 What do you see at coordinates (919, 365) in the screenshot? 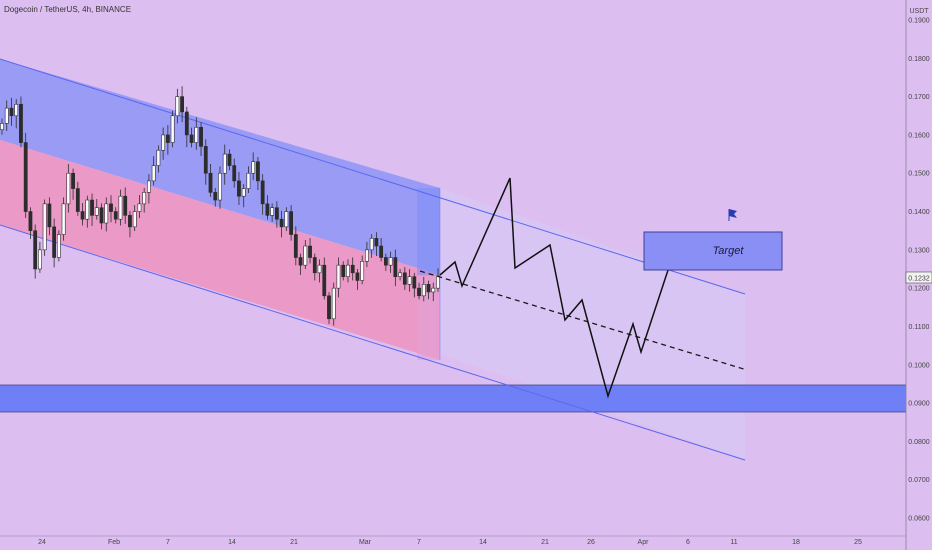
I see `y-tick-label: 0.1000` at bounding box center [919, 365].